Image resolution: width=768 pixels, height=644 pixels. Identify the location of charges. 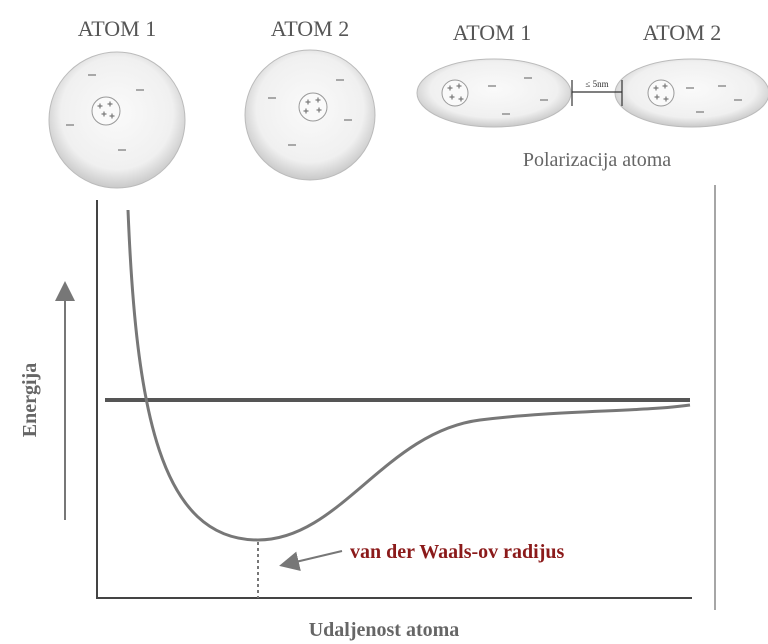
(404, 112).